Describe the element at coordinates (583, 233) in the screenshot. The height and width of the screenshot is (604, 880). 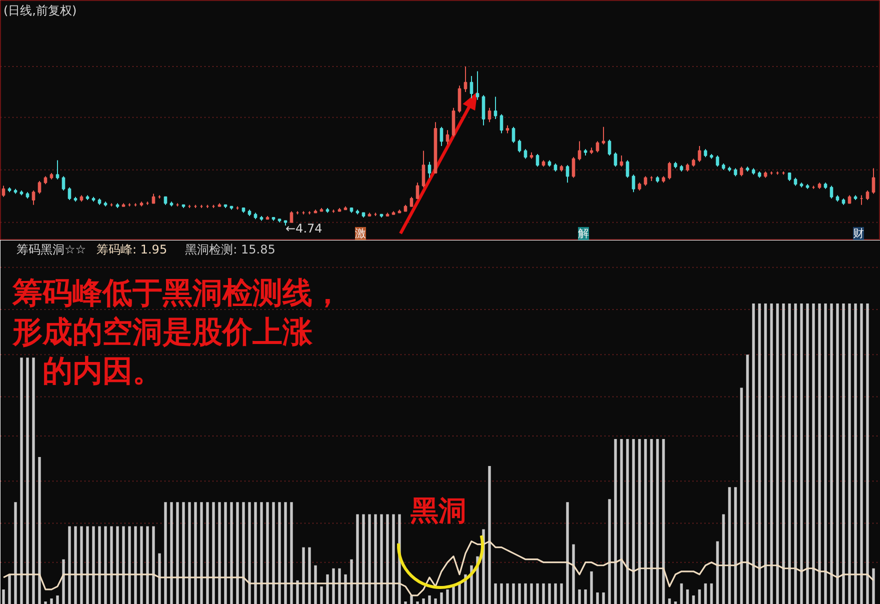
I see `text: 解` at that location.